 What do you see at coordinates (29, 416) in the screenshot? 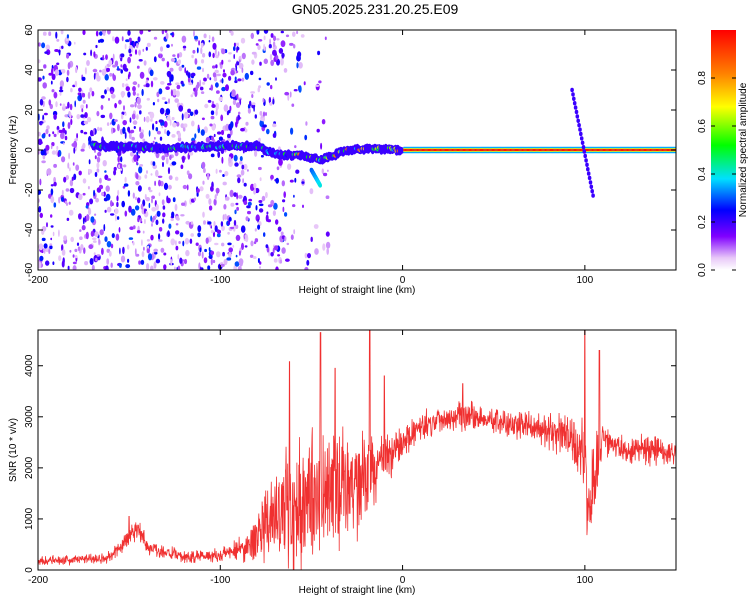
I see `y-tick-label: 3000` at bounding box center [29, 416].